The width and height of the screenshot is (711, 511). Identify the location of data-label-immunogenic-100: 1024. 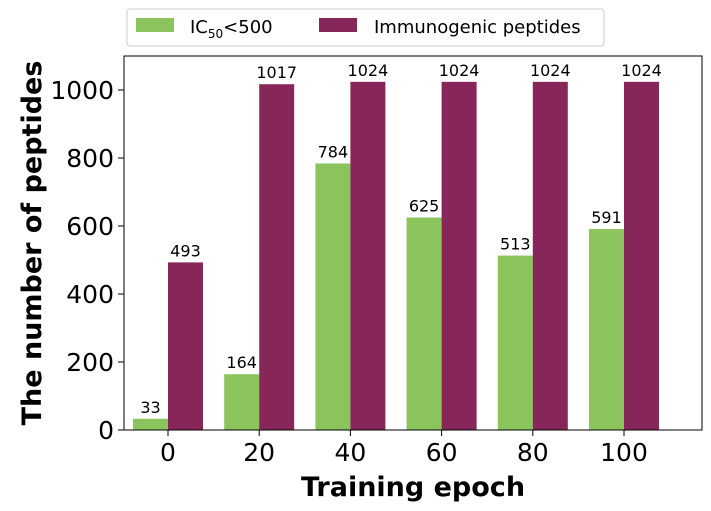
(641, 70).